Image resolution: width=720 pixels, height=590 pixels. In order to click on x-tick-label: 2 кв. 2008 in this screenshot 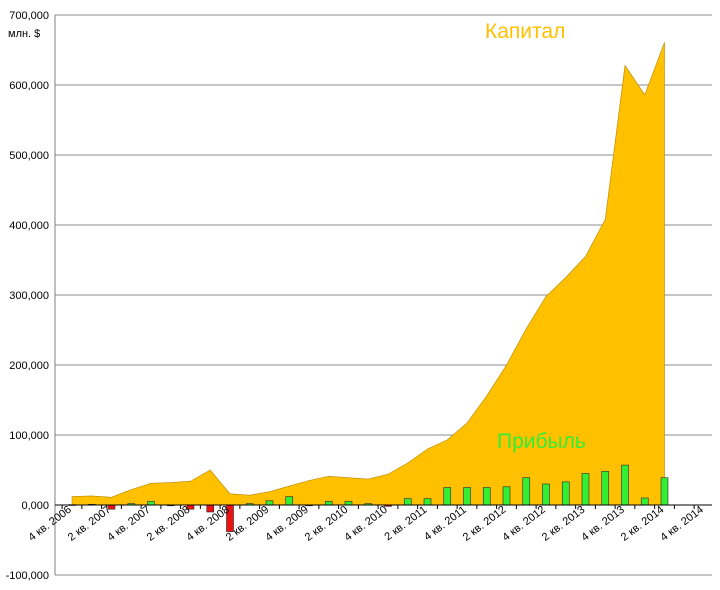, I will do `click(168, 524)`.